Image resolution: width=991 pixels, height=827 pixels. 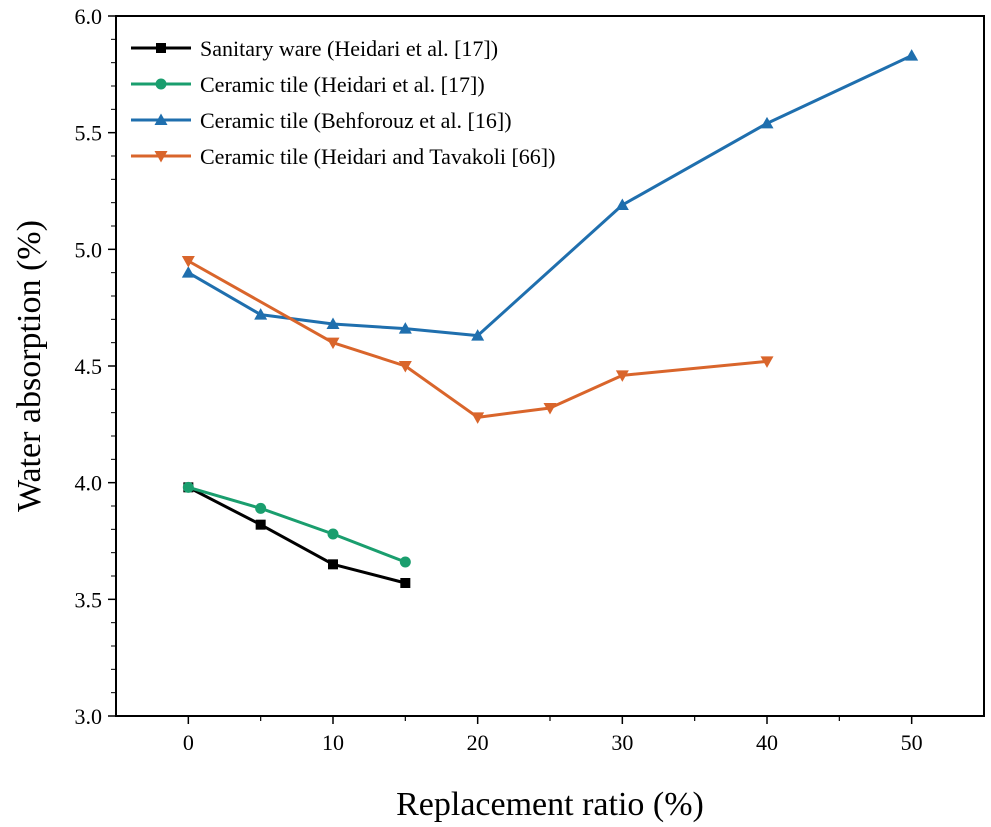 What do you see at coordinates (188, 742) in the screenshot?
I see `x-tick-label: 0` at bounding box center [188, 742].